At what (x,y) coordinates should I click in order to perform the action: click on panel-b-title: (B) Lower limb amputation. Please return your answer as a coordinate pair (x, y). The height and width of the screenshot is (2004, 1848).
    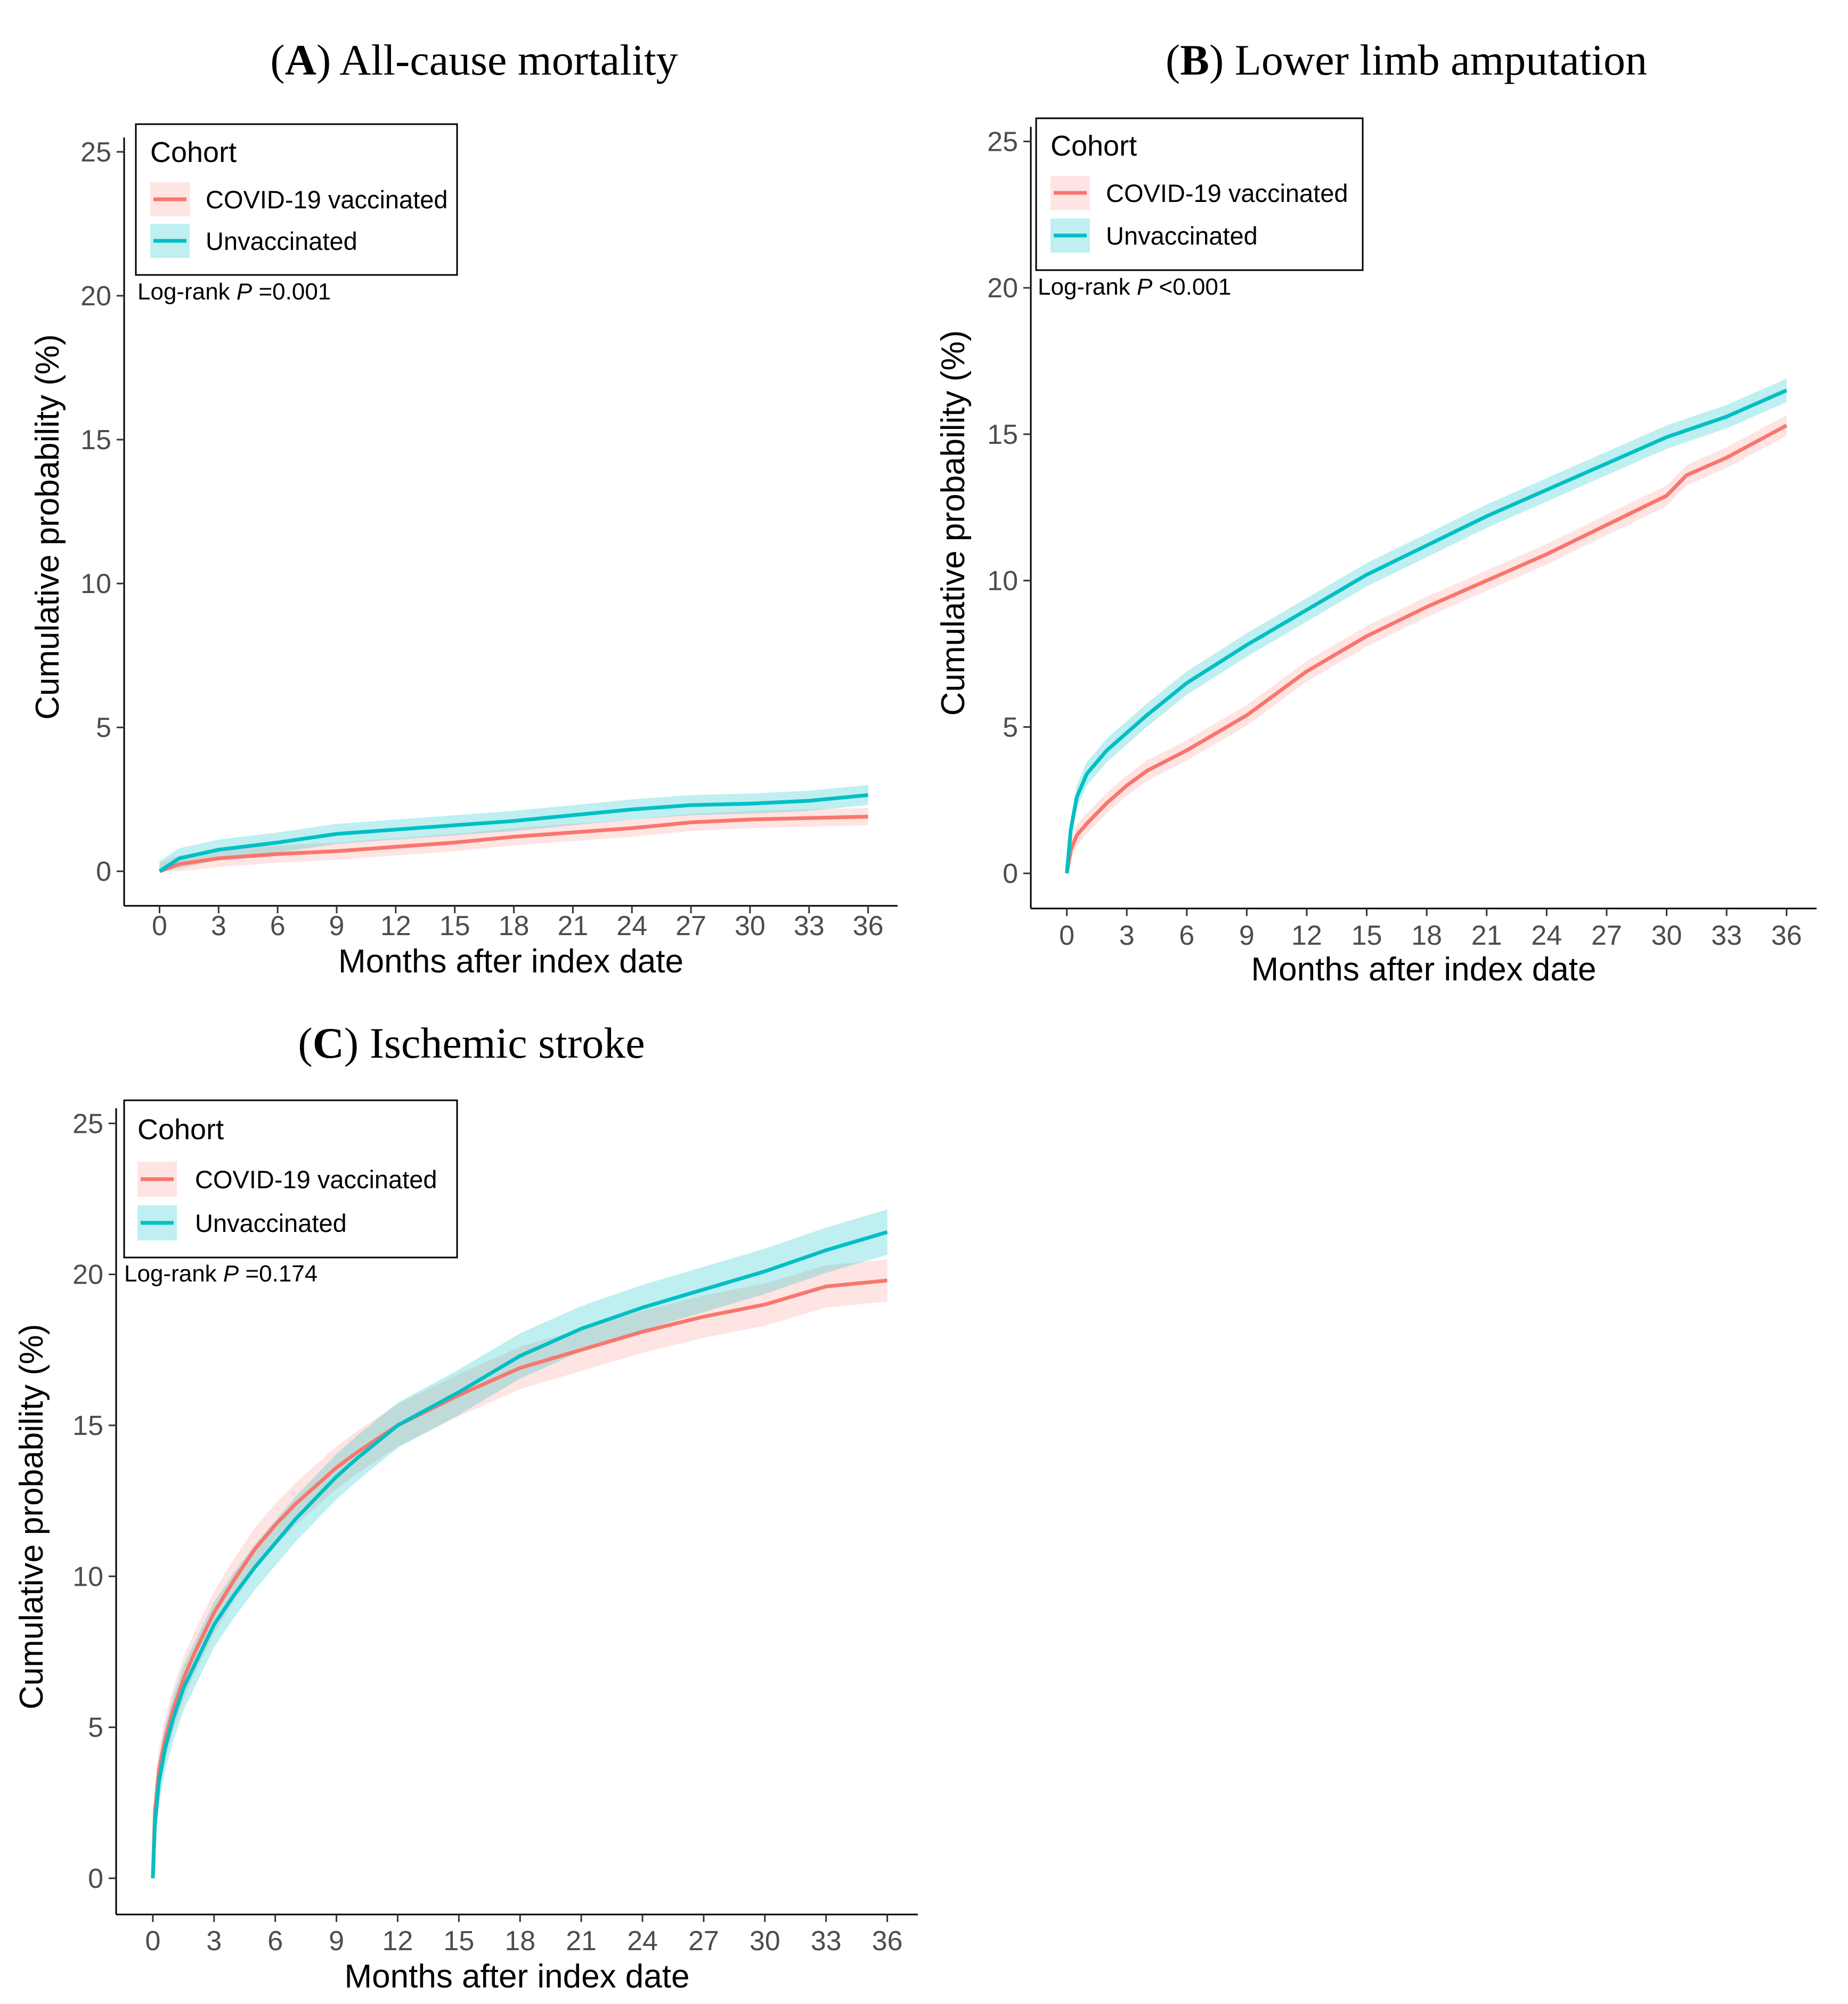
    Looking at the image, I should click on (1406, 60).